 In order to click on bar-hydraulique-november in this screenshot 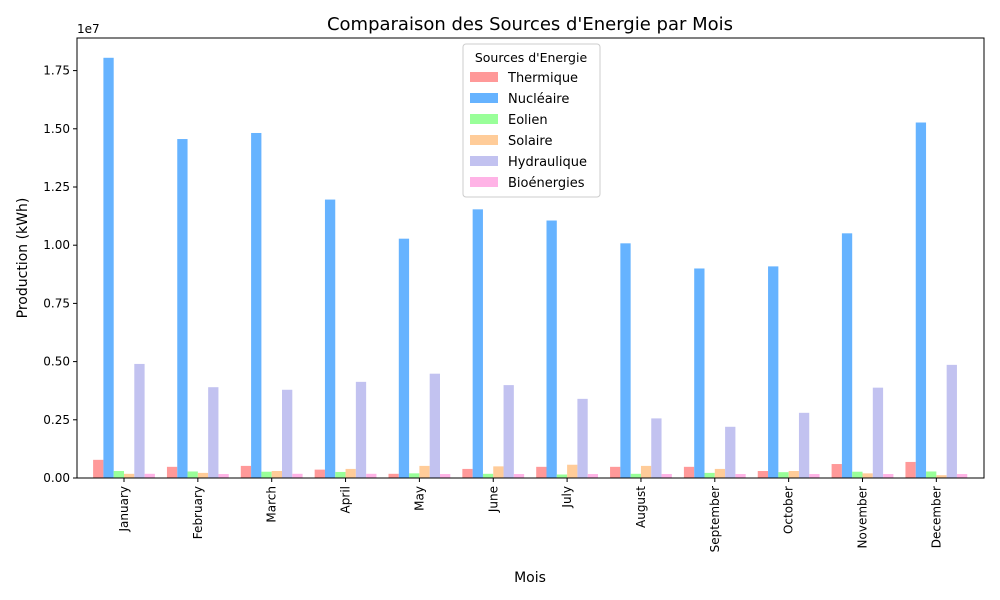, I will do `click(878, 432)`.